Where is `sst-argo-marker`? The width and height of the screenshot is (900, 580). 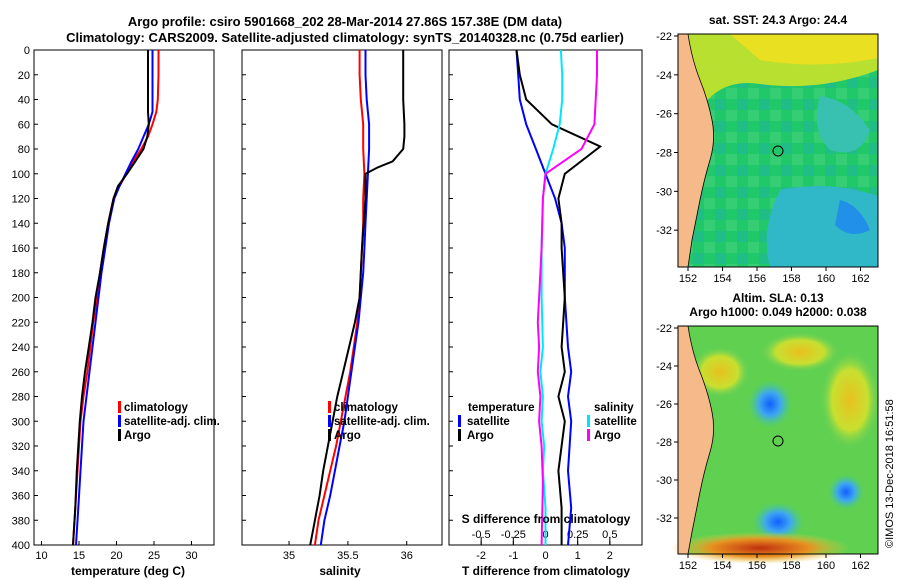 sst-argo-marker is located at coordinates (778, 151).